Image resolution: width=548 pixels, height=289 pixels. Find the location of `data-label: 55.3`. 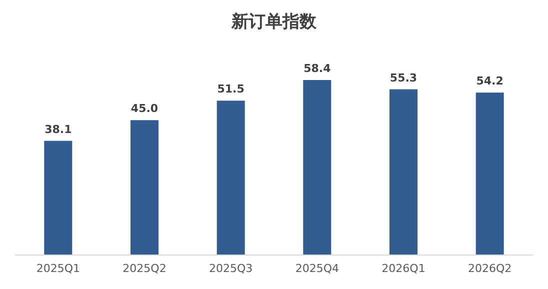

data-label: 55.3 is located at coordinates (404, 77).